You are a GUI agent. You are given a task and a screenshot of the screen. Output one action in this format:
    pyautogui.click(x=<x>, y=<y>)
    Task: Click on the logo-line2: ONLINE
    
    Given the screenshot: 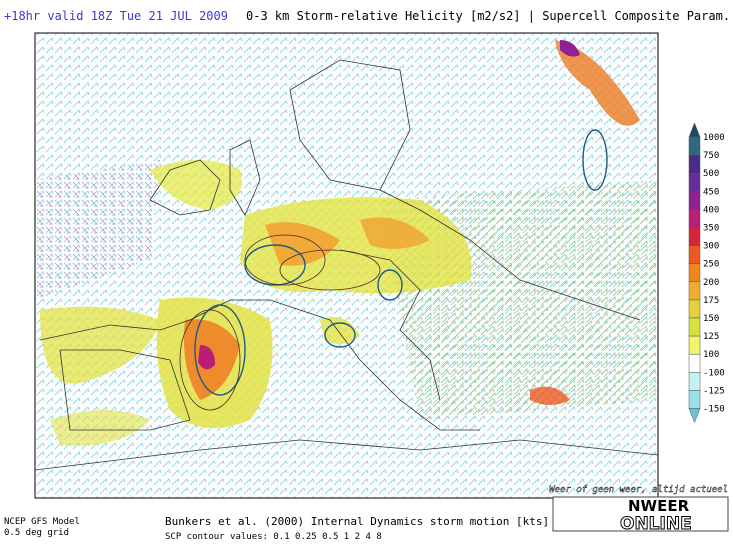 What is the action you would take?
    pyautogui.click(x=656, y=524)
    